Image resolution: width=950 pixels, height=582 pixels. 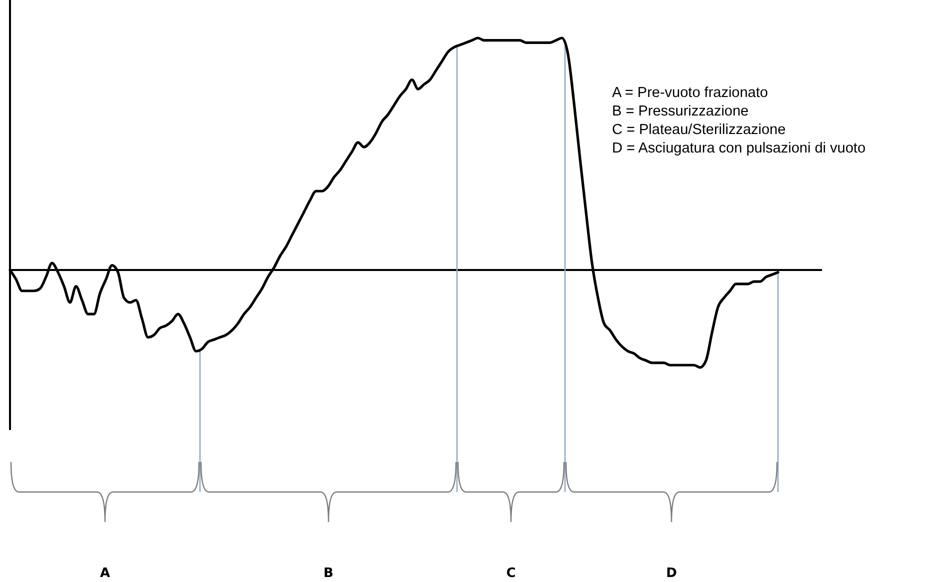 What do you see at coordinates (672, 573) in the screenshot?
I see `text: D` at bounding box center [672, 573].